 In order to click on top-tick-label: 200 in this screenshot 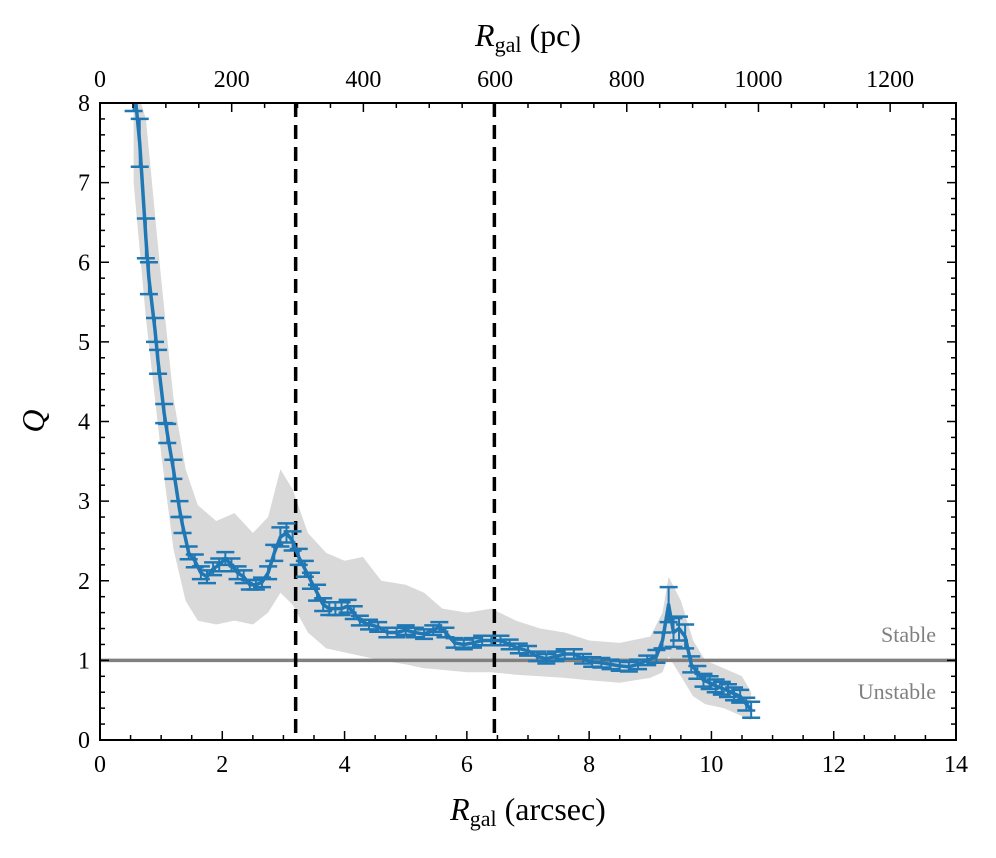, I will do `click(232, 80)`.